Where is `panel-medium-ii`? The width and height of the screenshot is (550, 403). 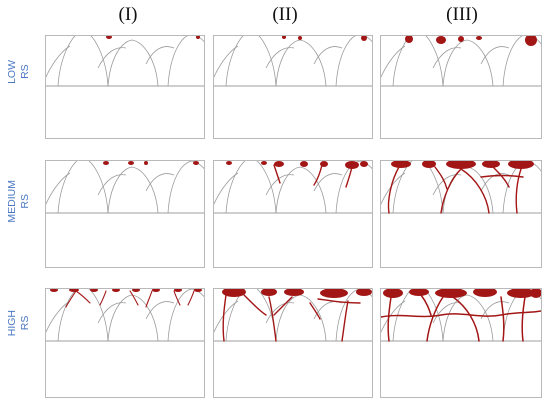
panel-medium-ii is located at coordinates (293, 214).